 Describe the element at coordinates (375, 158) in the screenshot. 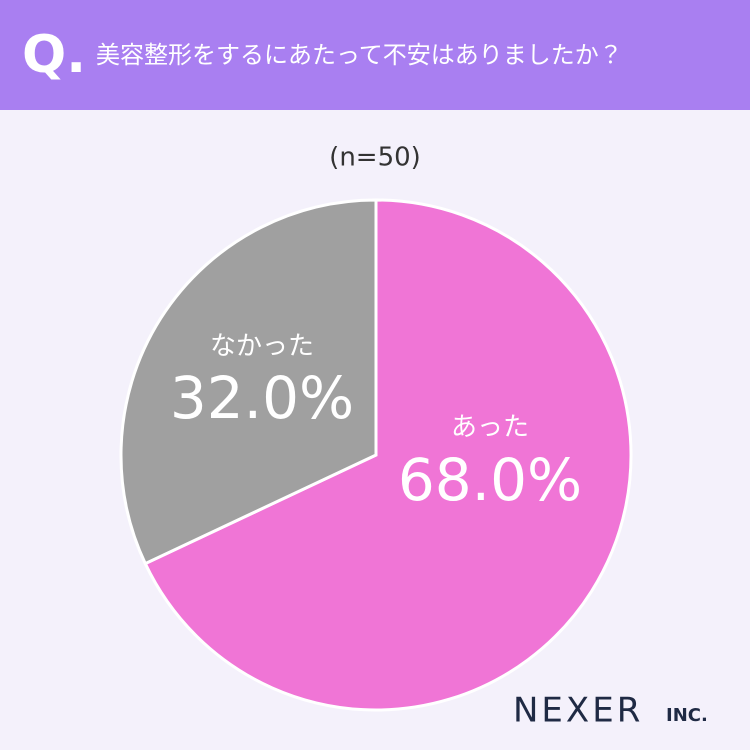

I see `sample-size: (n=50)` at that location.